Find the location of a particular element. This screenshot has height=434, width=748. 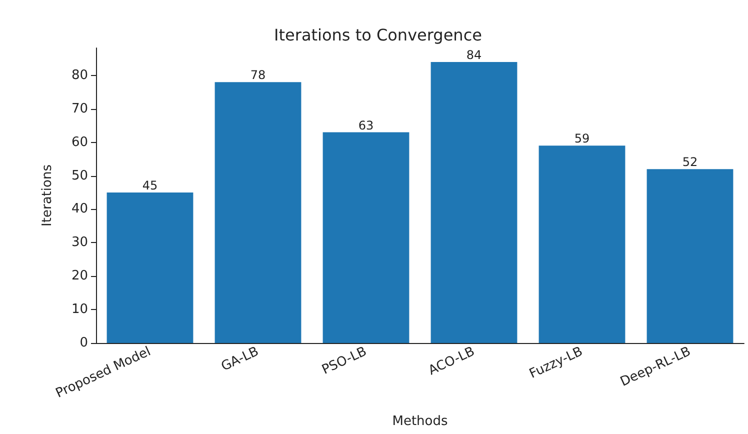

y-tick-label: 70 is located at coordinates (79, 108).